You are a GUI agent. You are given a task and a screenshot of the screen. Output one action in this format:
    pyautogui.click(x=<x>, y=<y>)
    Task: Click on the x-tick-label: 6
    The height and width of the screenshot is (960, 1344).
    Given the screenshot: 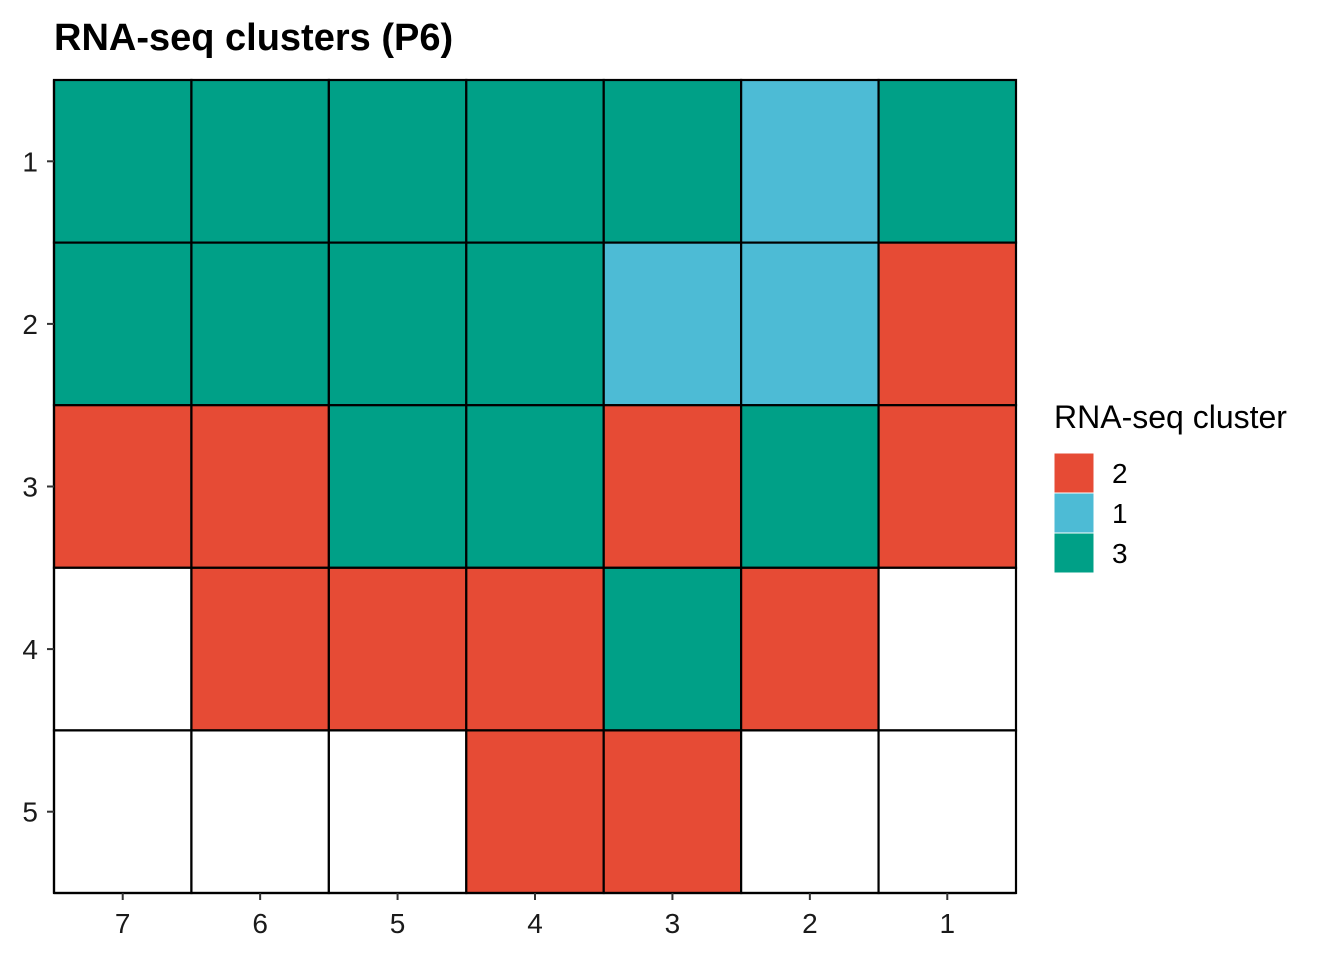 What is the action you would take?
    pyautogui.click(x=260, y=923)
    